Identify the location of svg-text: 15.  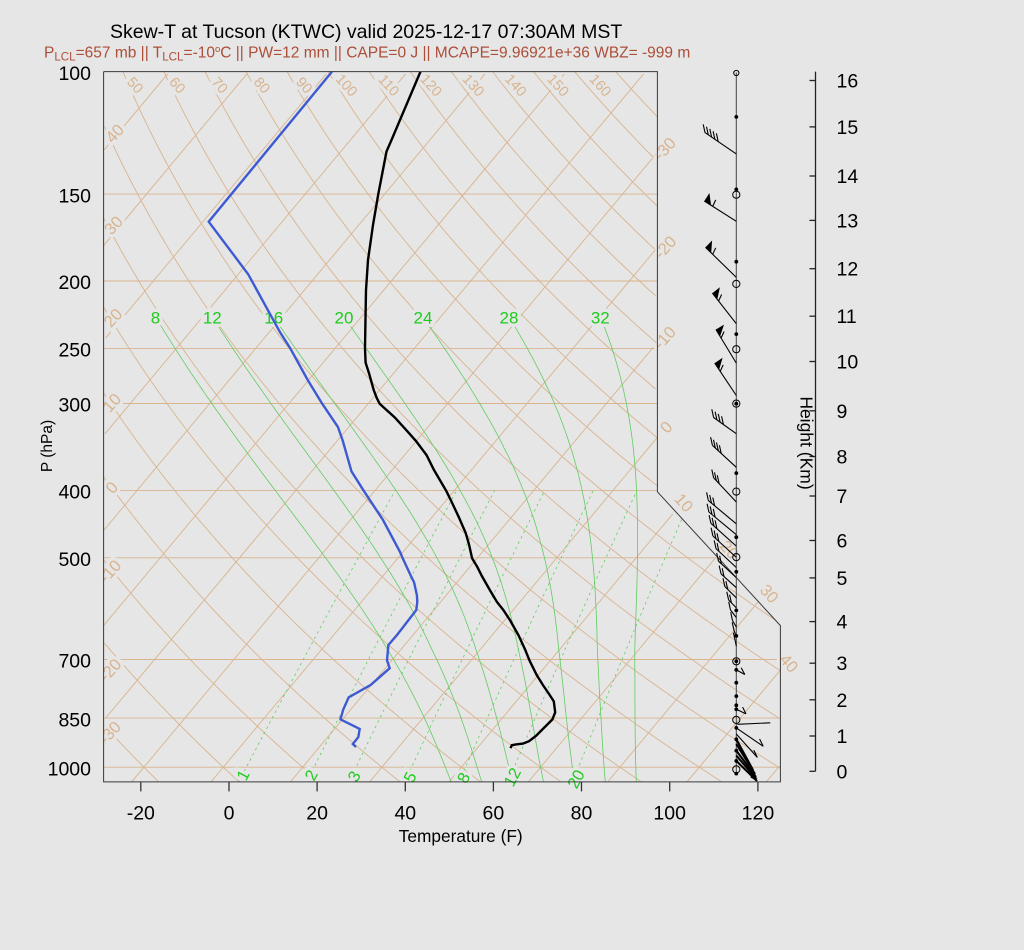
(848, 128).